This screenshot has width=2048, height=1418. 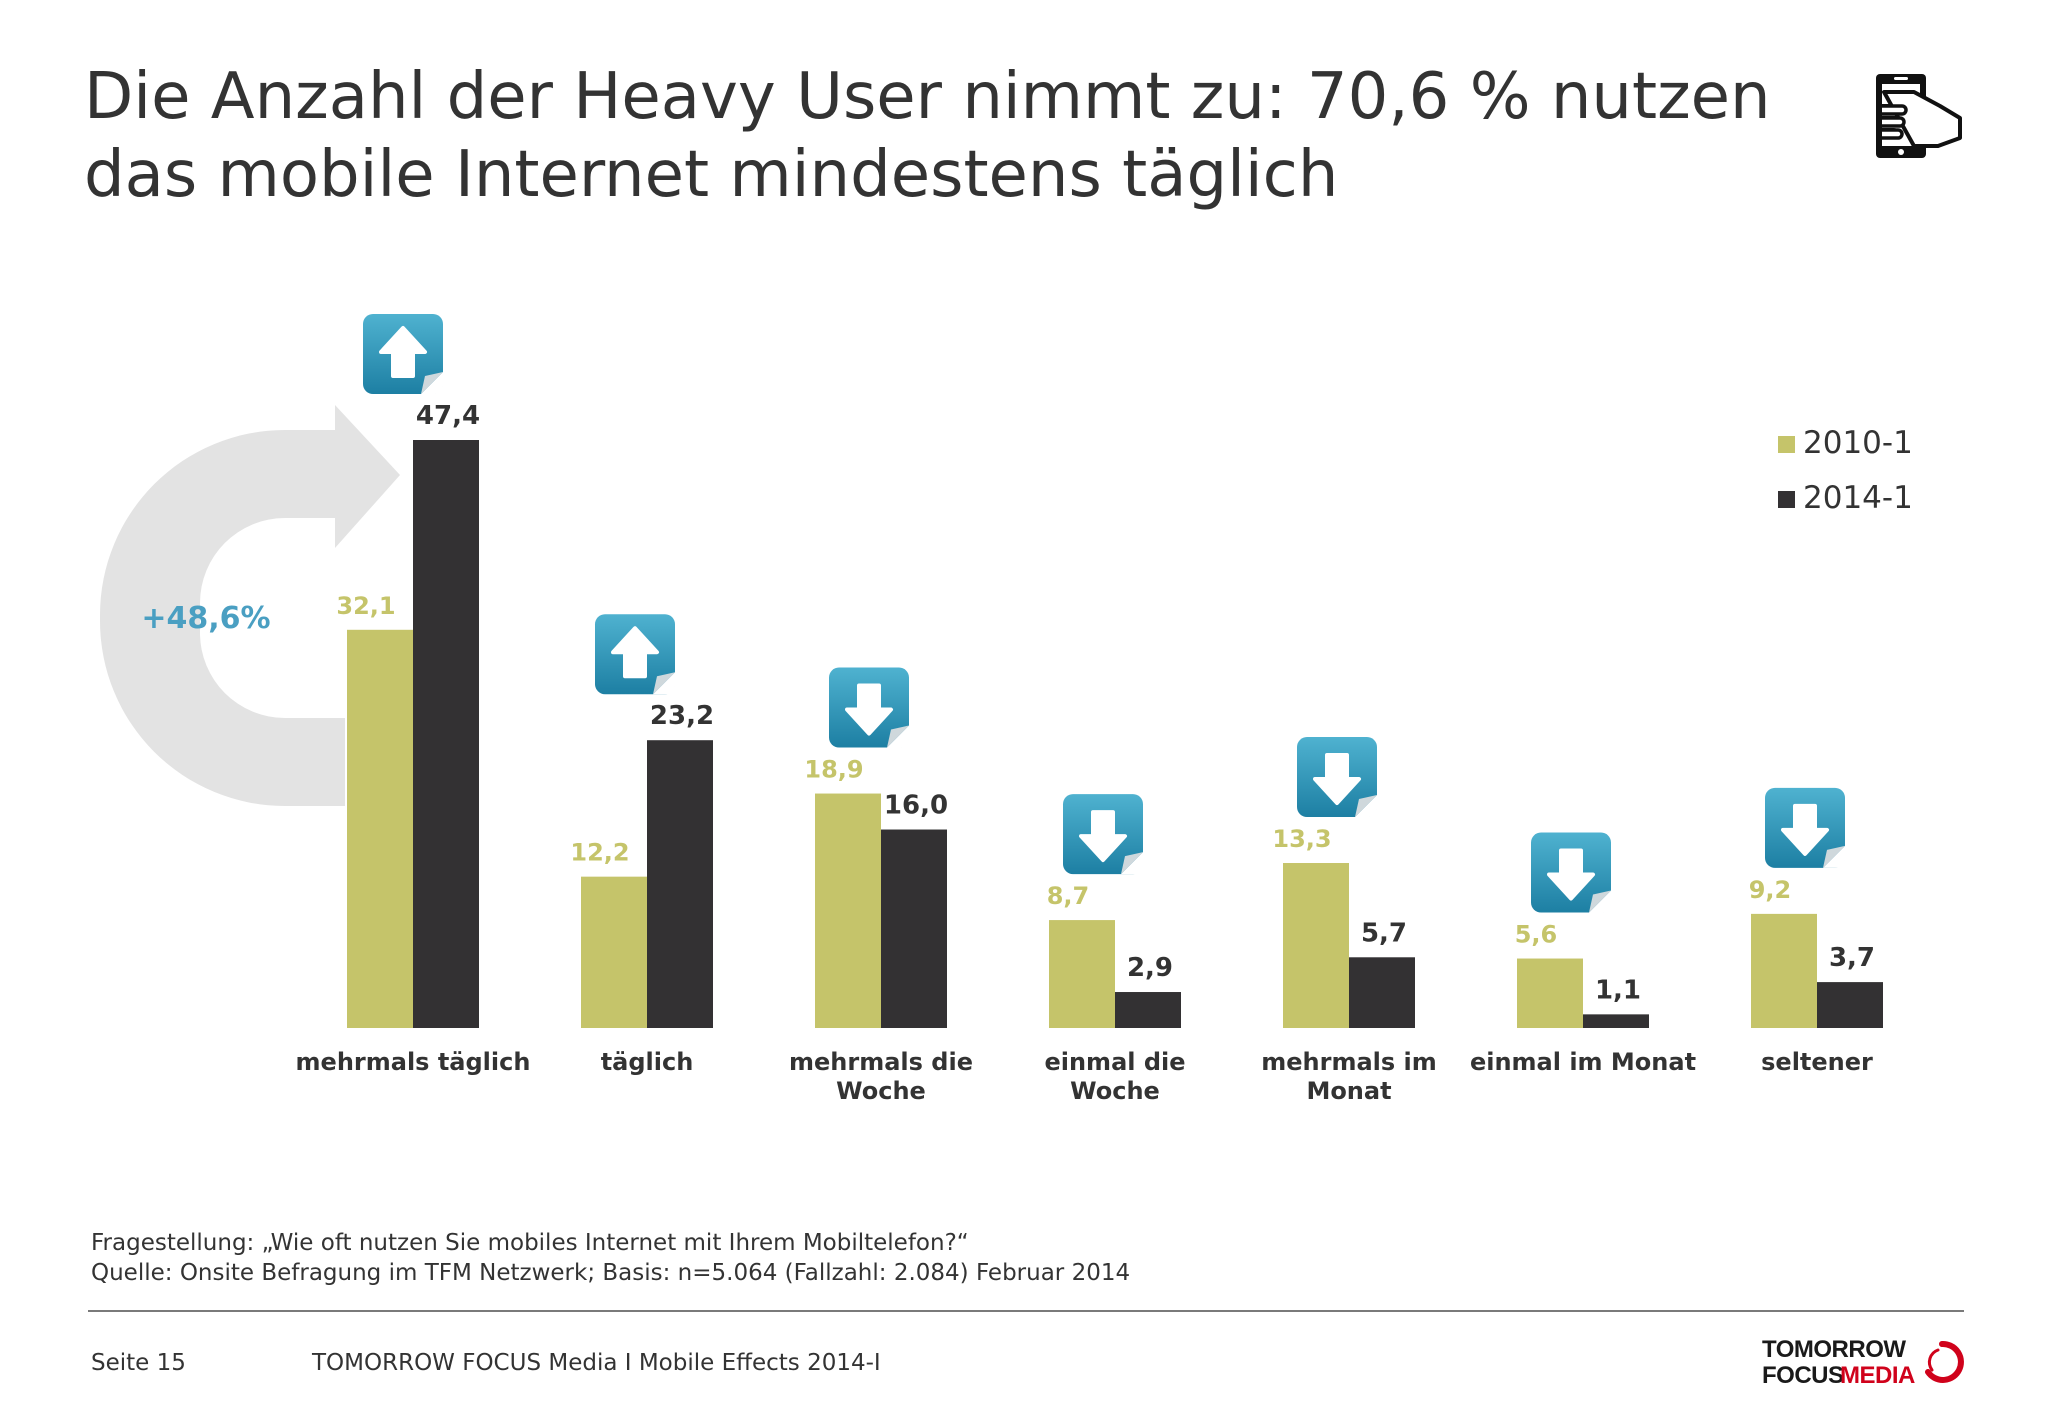 I want to click on category-label: seltener, so click(x=1817, y=1062).